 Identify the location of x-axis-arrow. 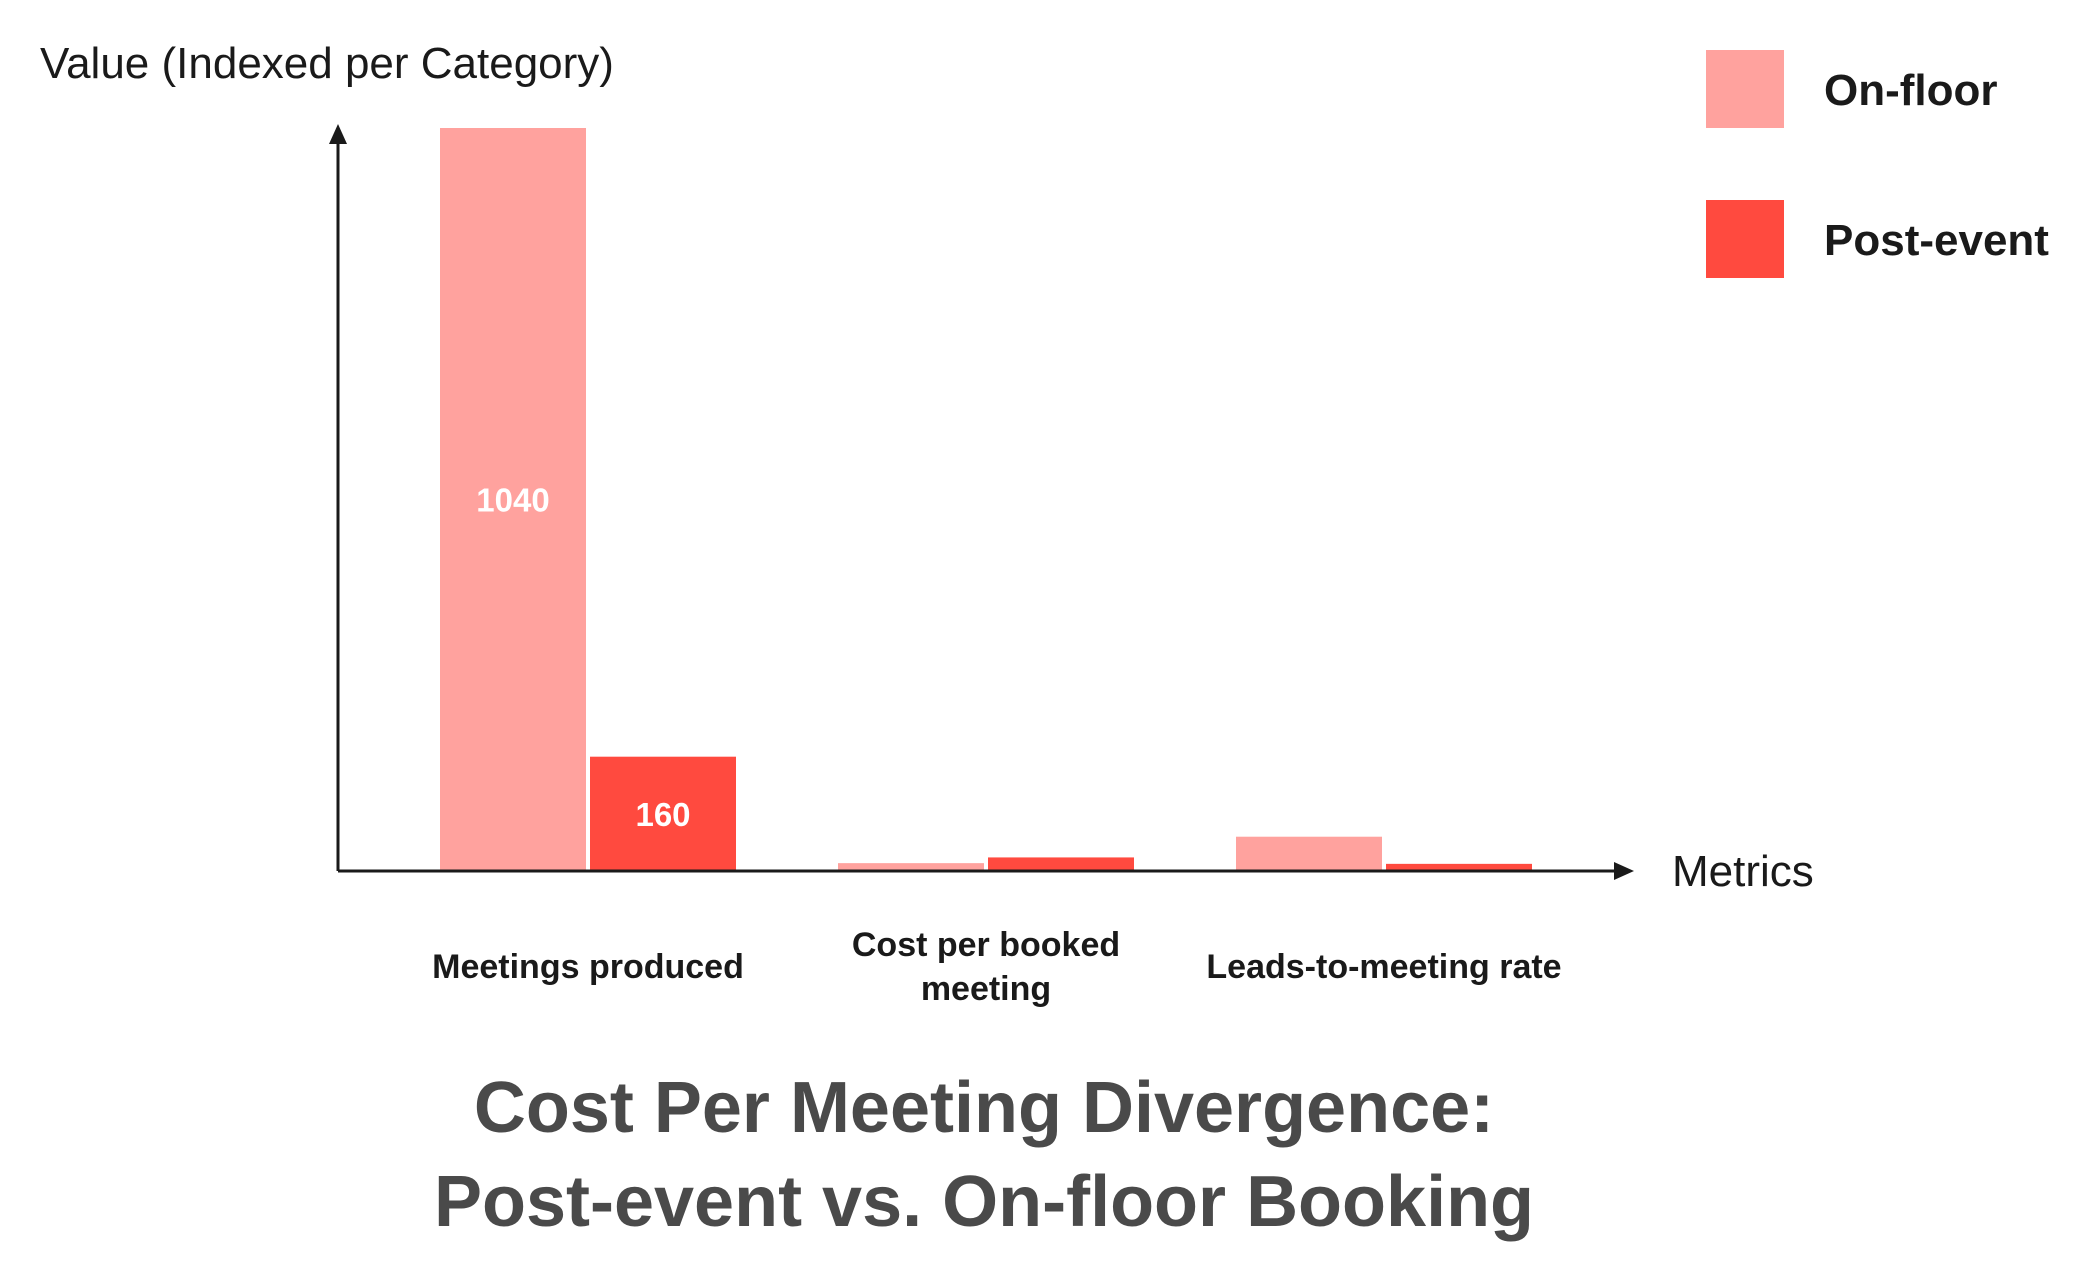
(1624, 871).